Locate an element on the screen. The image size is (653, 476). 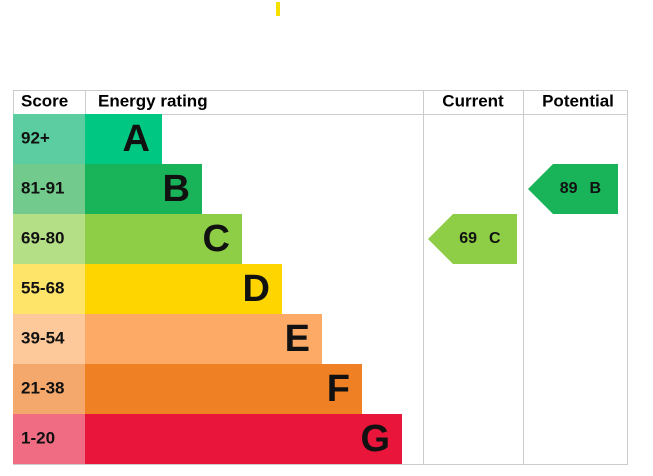
current-letter: C is located at coordinates (495, 238).